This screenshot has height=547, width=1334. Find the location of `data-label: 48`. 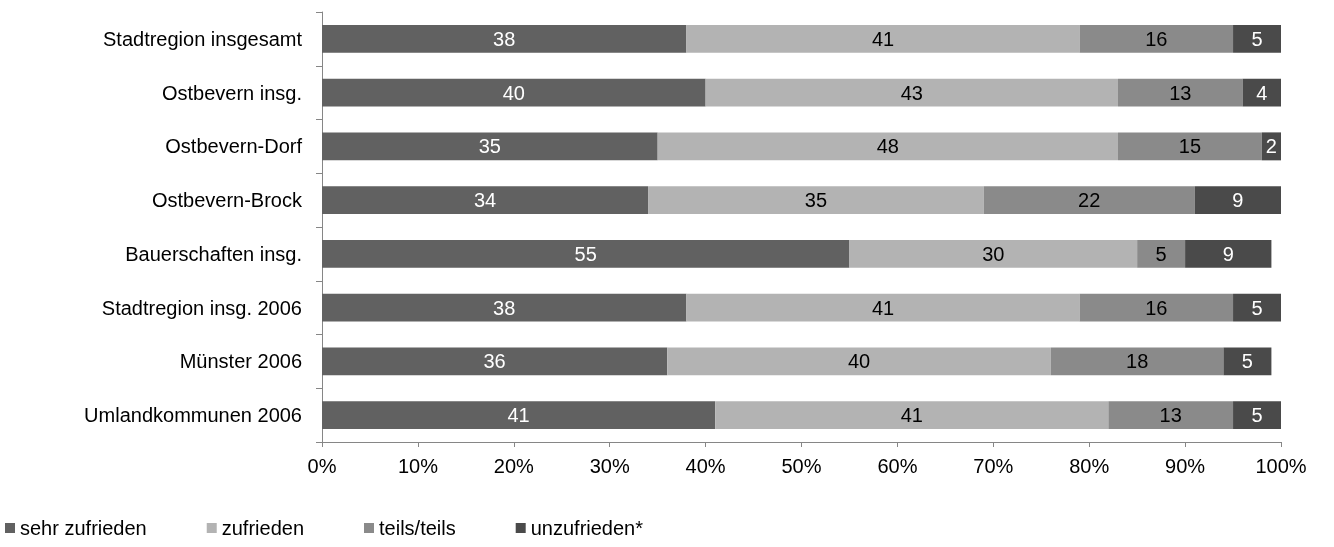

data-label: 48 is located at coordinates (887, 146).